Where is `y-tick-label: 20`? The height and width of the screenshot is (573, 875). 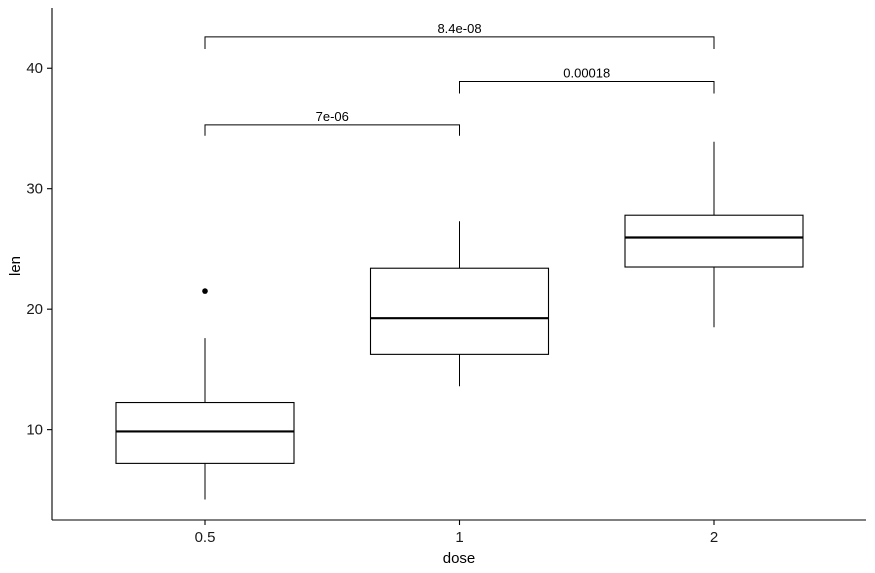
y-tick-label: 20 is located at coordinates (34, 309).